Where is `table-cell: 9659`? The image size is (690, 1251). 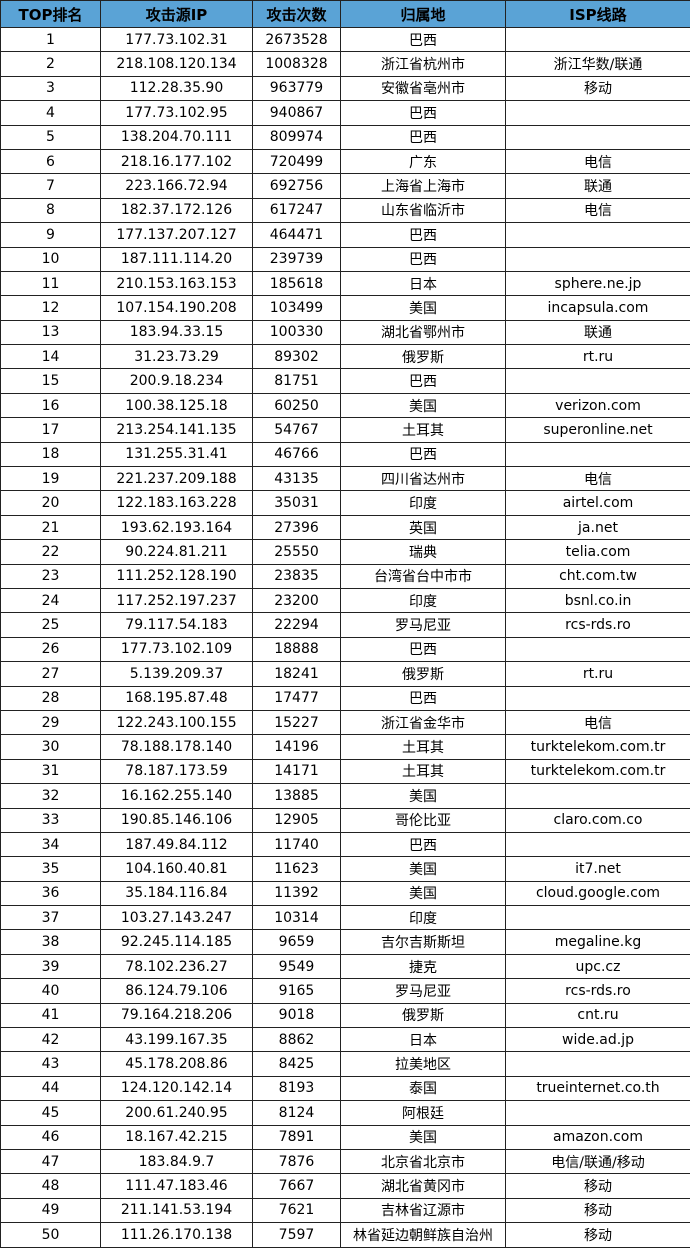 table-cell: 9659 is located at coordinates (296, 942).